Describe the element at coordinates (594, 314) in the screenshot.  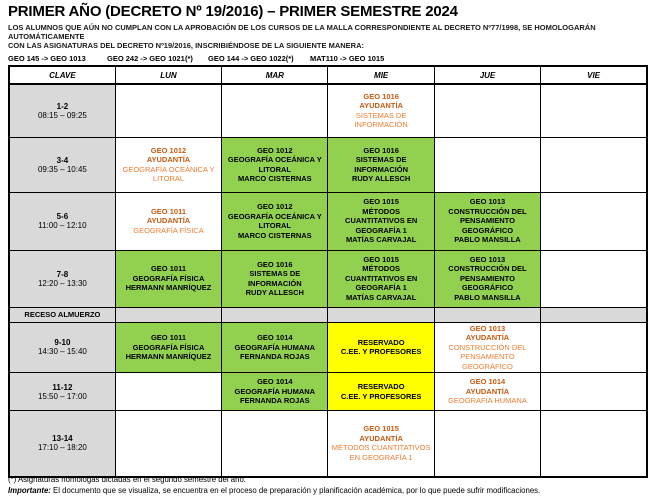
I see `receso-cell-vie` at that location.